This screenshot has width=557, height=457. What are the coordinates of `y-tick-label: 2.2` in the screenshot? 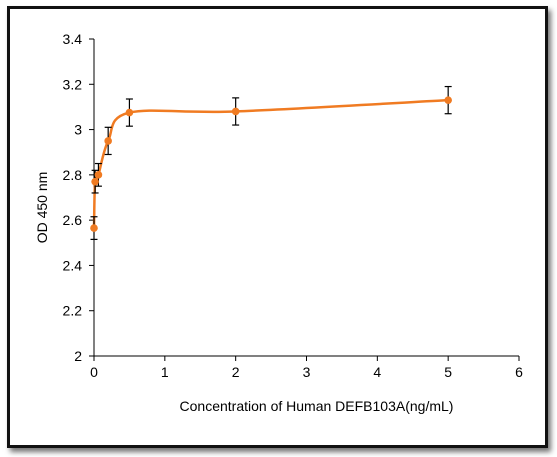 It's located at (73, 311).